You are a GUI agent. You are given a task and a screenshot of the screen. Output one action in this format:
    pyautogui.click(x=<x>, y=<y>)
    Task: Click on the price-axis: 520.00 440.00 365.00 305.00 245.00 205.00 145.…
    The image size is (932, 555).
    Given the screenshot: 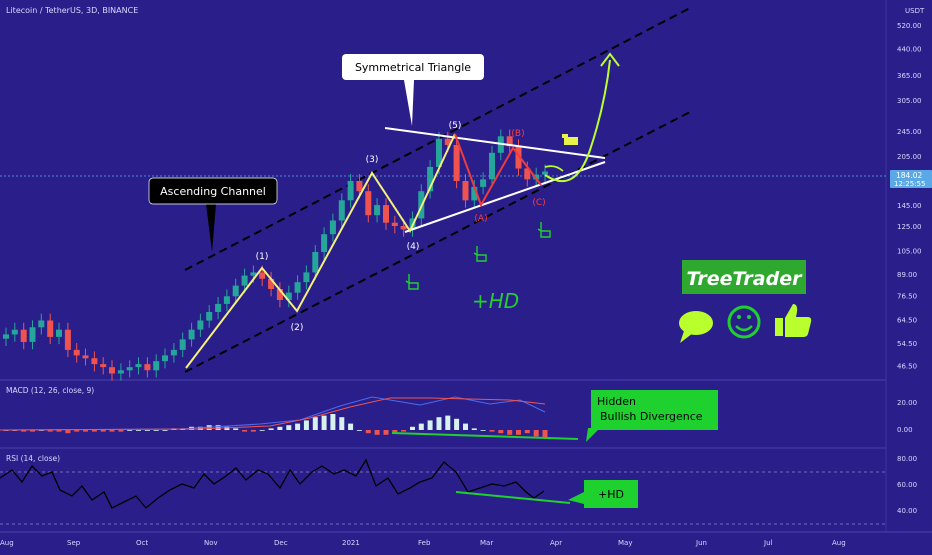 What is the action you would take?
    pyautogui.click(x=909, y=196)
    